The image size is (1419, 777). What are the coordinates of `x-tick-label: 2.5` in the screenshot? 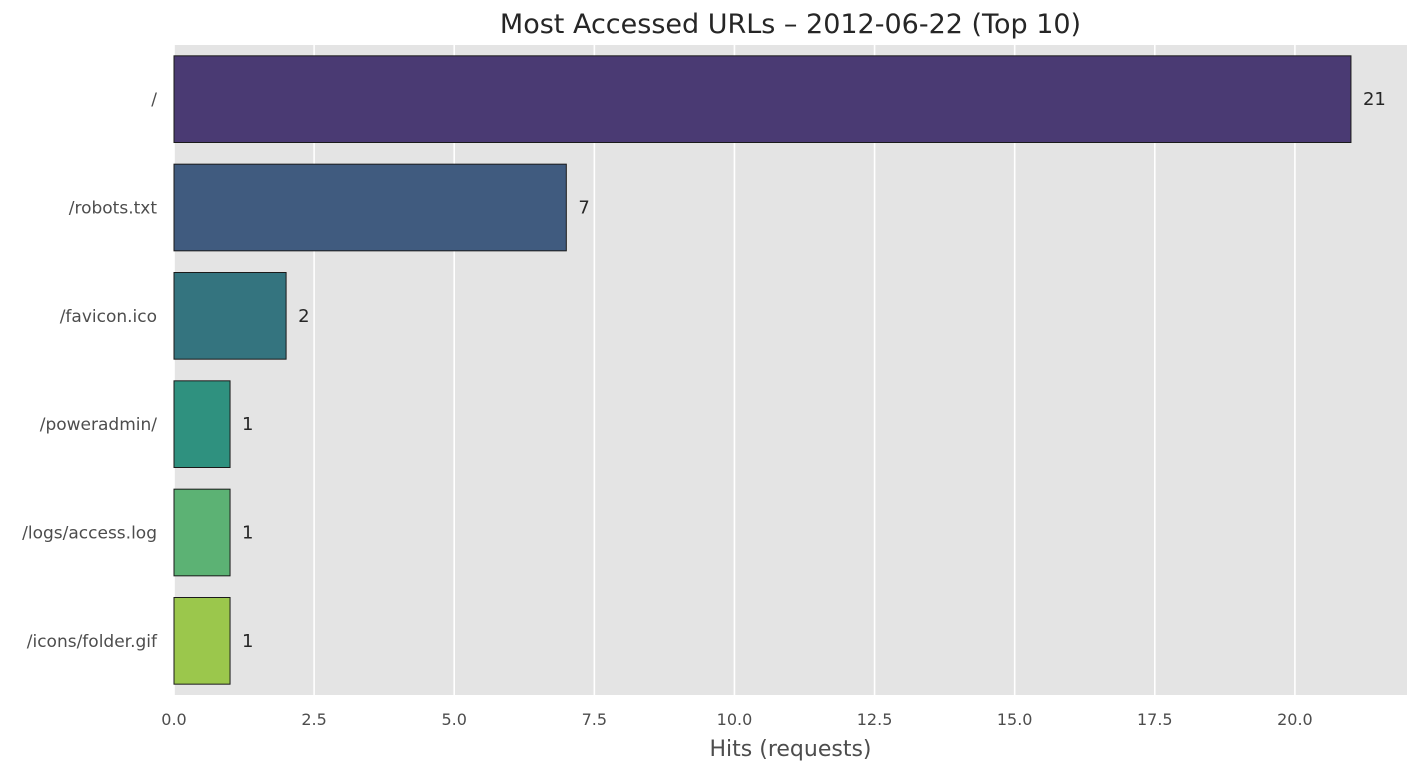 It's located at (313, 719).